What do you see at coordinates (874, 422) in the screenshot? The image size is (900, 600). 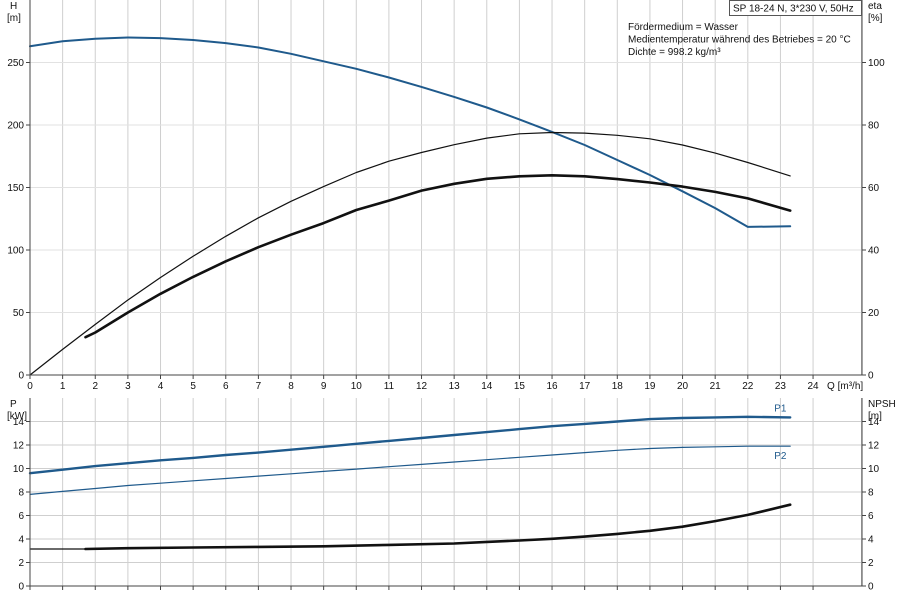 I see `lower-right-tick-label: 14` at bounding box center [874, 422].